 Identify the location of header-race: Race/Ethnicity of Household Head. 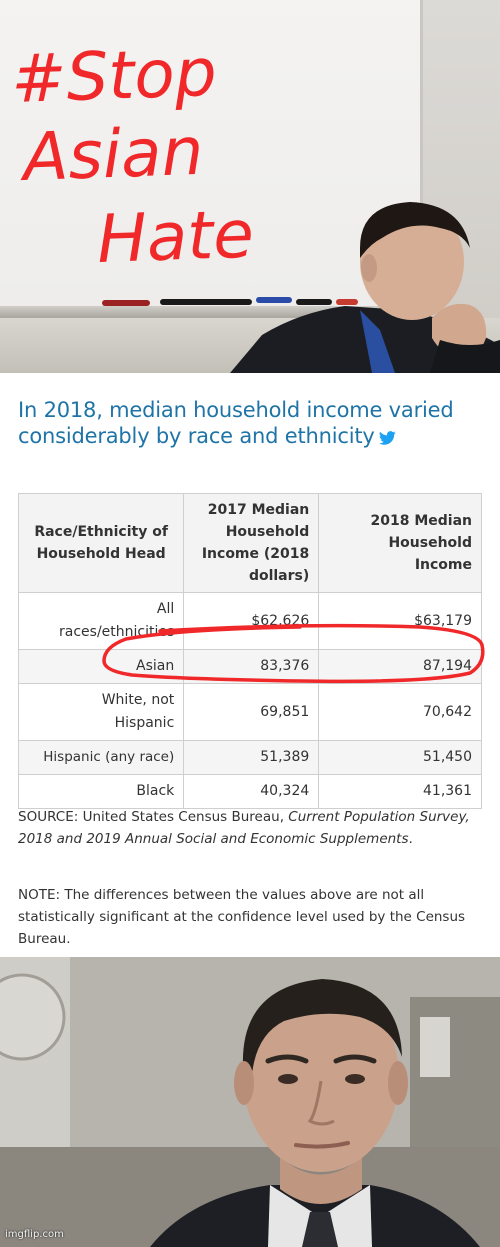
(101, 543).